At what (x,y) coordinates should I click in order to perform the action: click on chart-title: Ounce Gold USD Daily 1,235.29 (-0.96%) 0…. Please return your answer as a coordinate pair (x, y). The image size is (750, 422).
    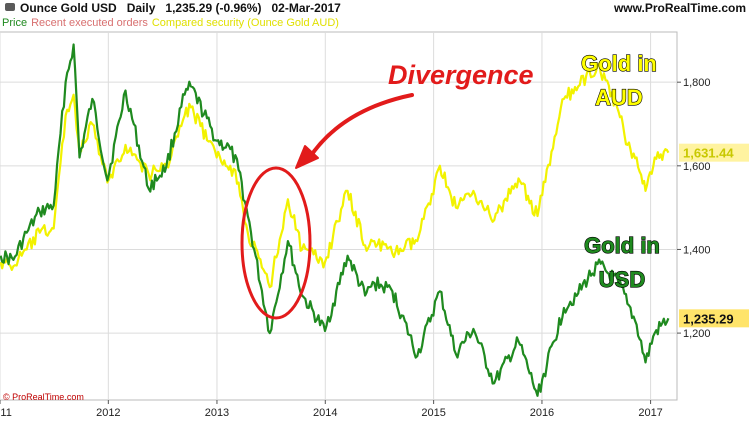
    Looking at the image, I should click on (180, 8).